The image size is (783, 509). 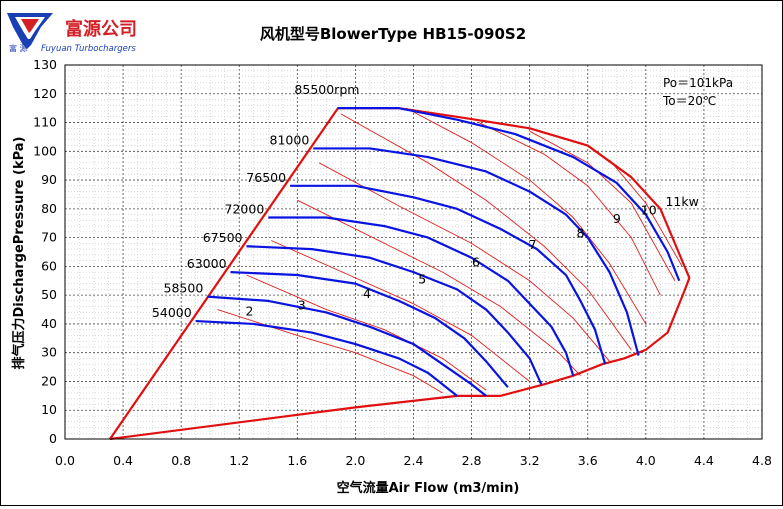 What do you see at coordinates (49, 409) in the screenshot?
I see `y-tick-label: 10` at bounding box center [49, 409].